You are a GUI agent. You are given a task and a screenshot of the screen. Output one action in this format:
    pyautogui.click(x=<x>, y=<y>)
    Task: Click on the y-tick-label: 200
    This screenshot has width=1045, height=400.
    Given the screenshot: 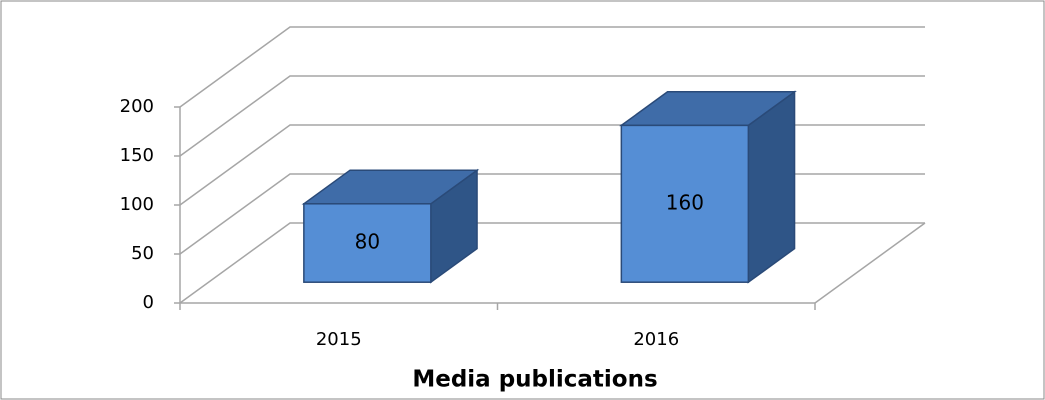 What is the action you would take?
    pyautogui.click(x=137, y=106)
    